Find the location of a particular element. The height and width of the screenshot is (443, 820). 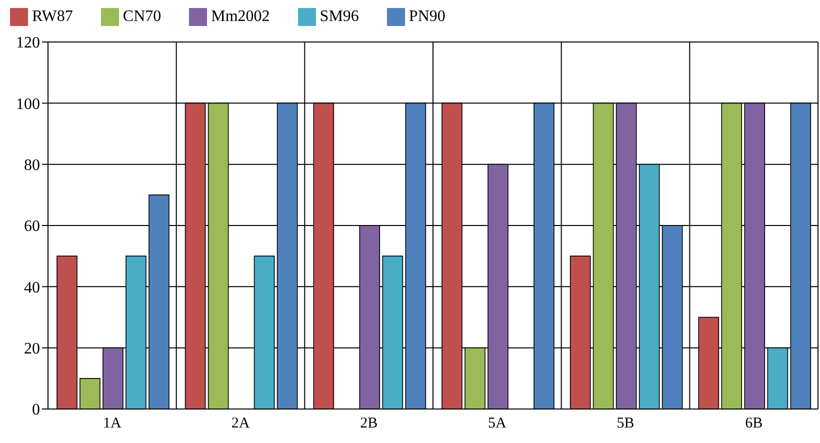

x-tick-label: 6B is located at coordinates (754, 424).